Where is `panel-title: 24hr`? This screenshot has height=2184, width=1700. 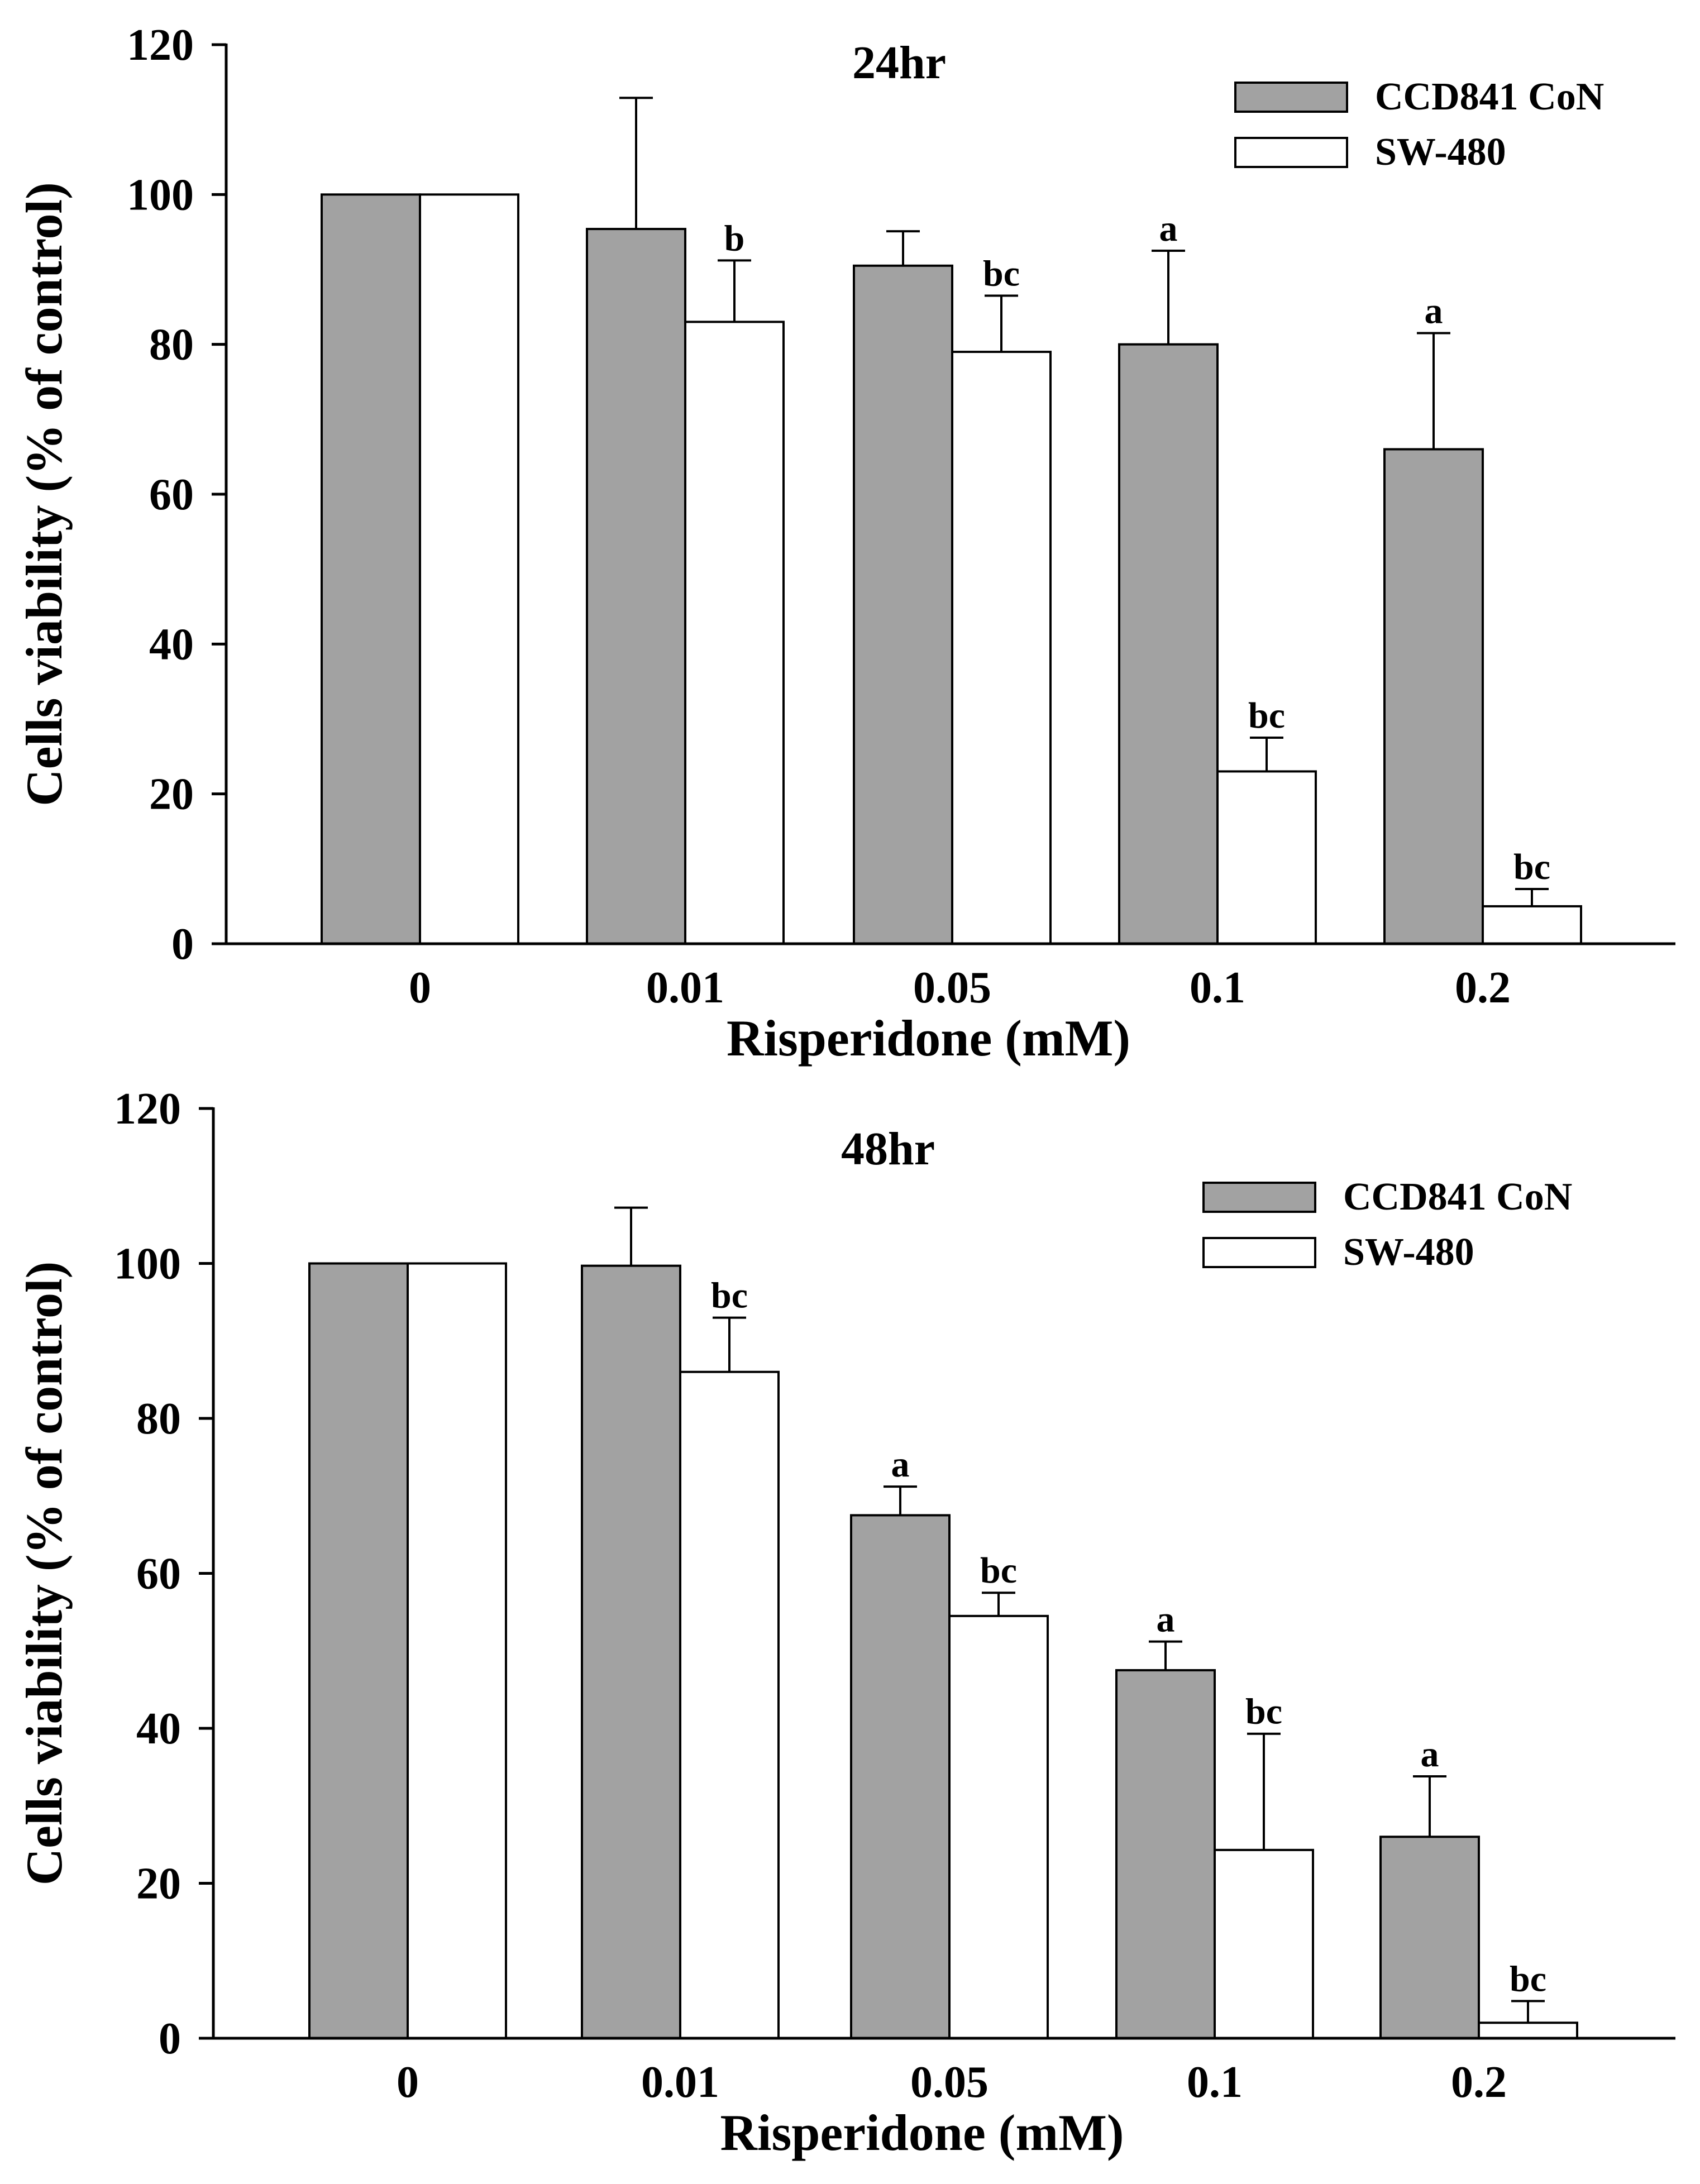
panel-title: 24hr is located at coordinates (899, 63).